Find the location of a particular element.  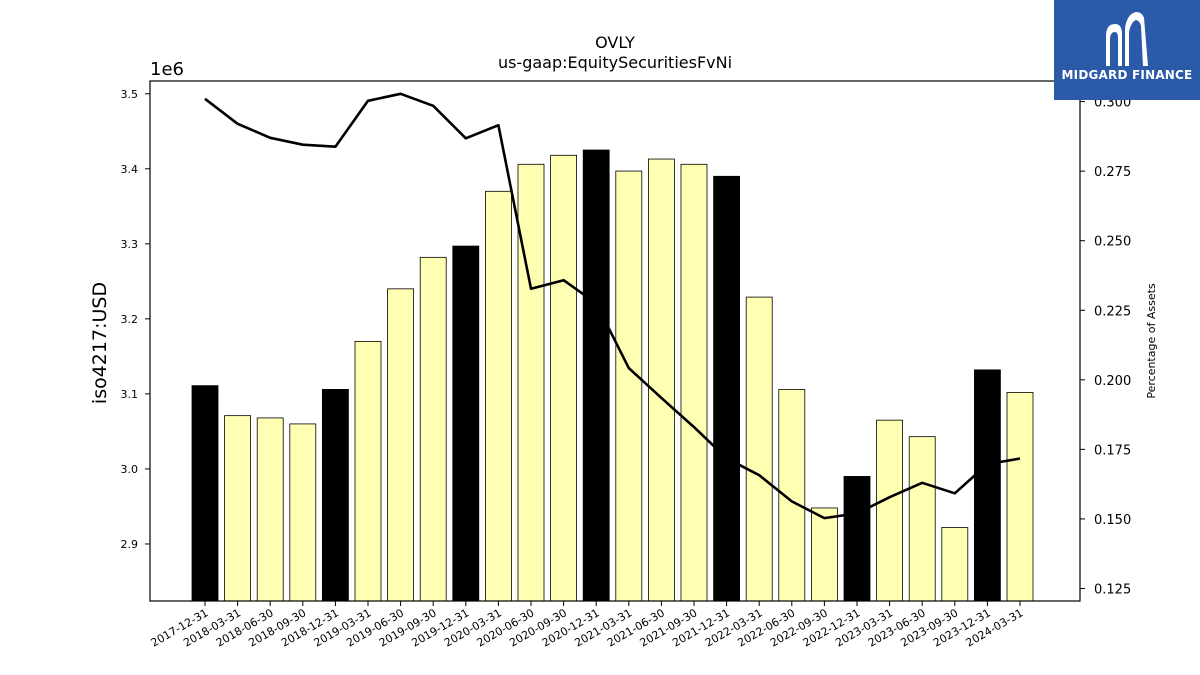

chart-title: OVLY is located at coordinates (615, 42).